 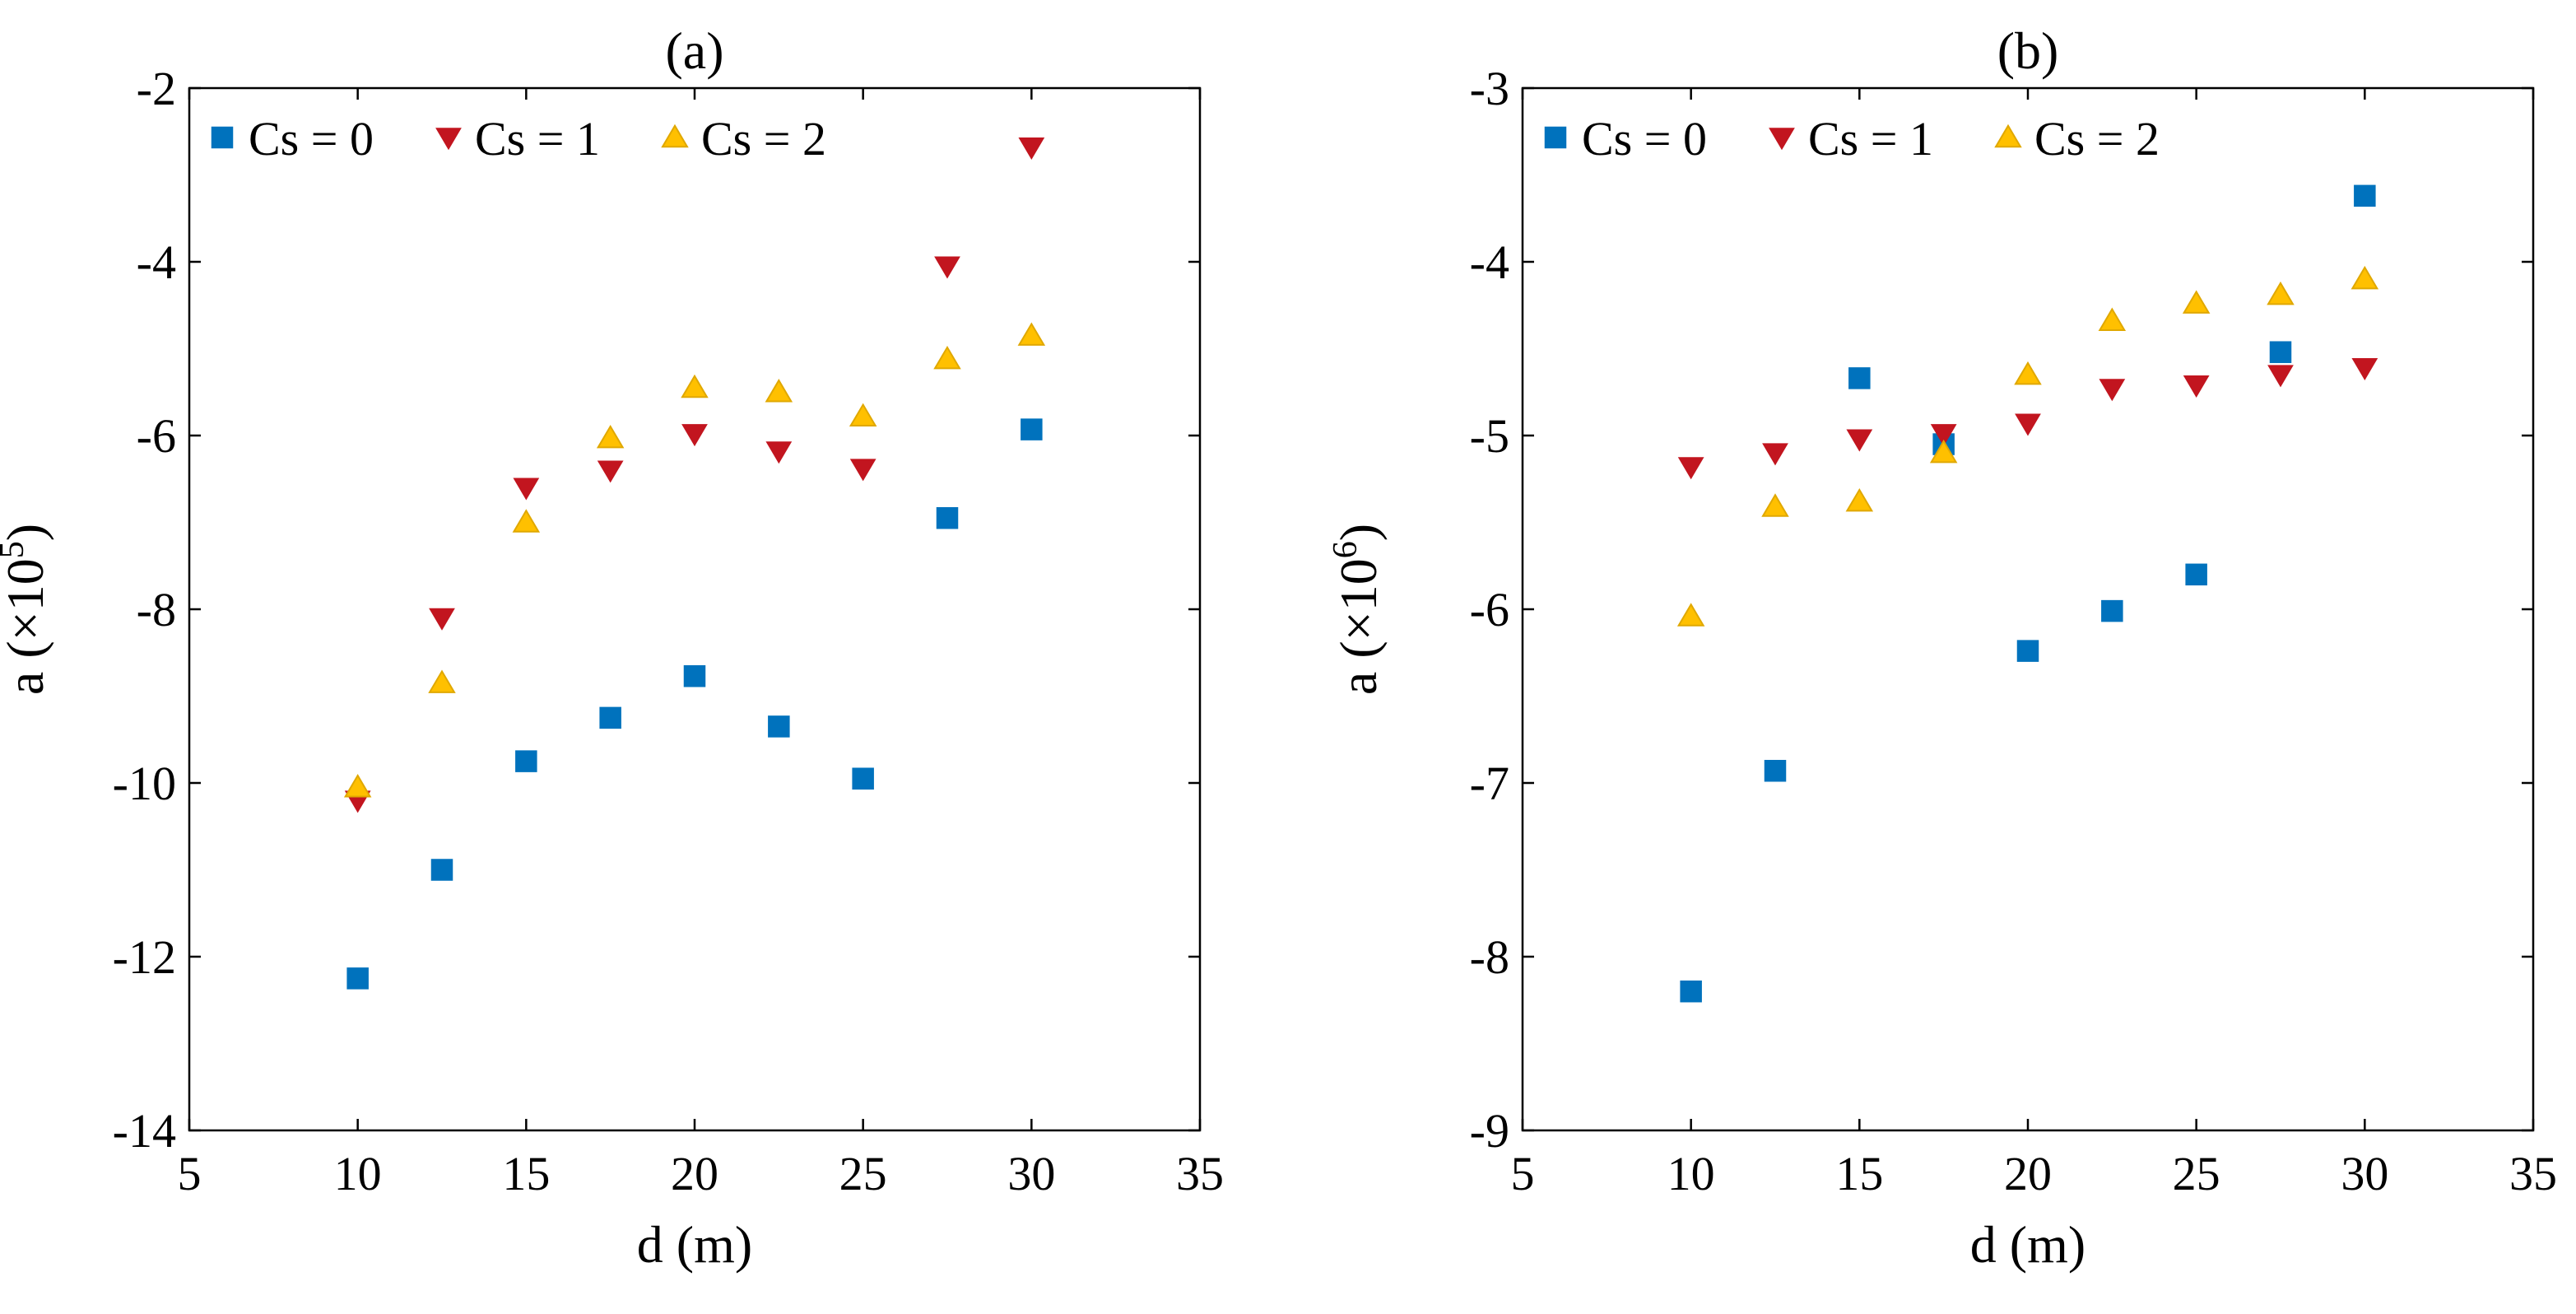 I want to click on legend-label: Cs = 1, so click(x=1870, y=139).